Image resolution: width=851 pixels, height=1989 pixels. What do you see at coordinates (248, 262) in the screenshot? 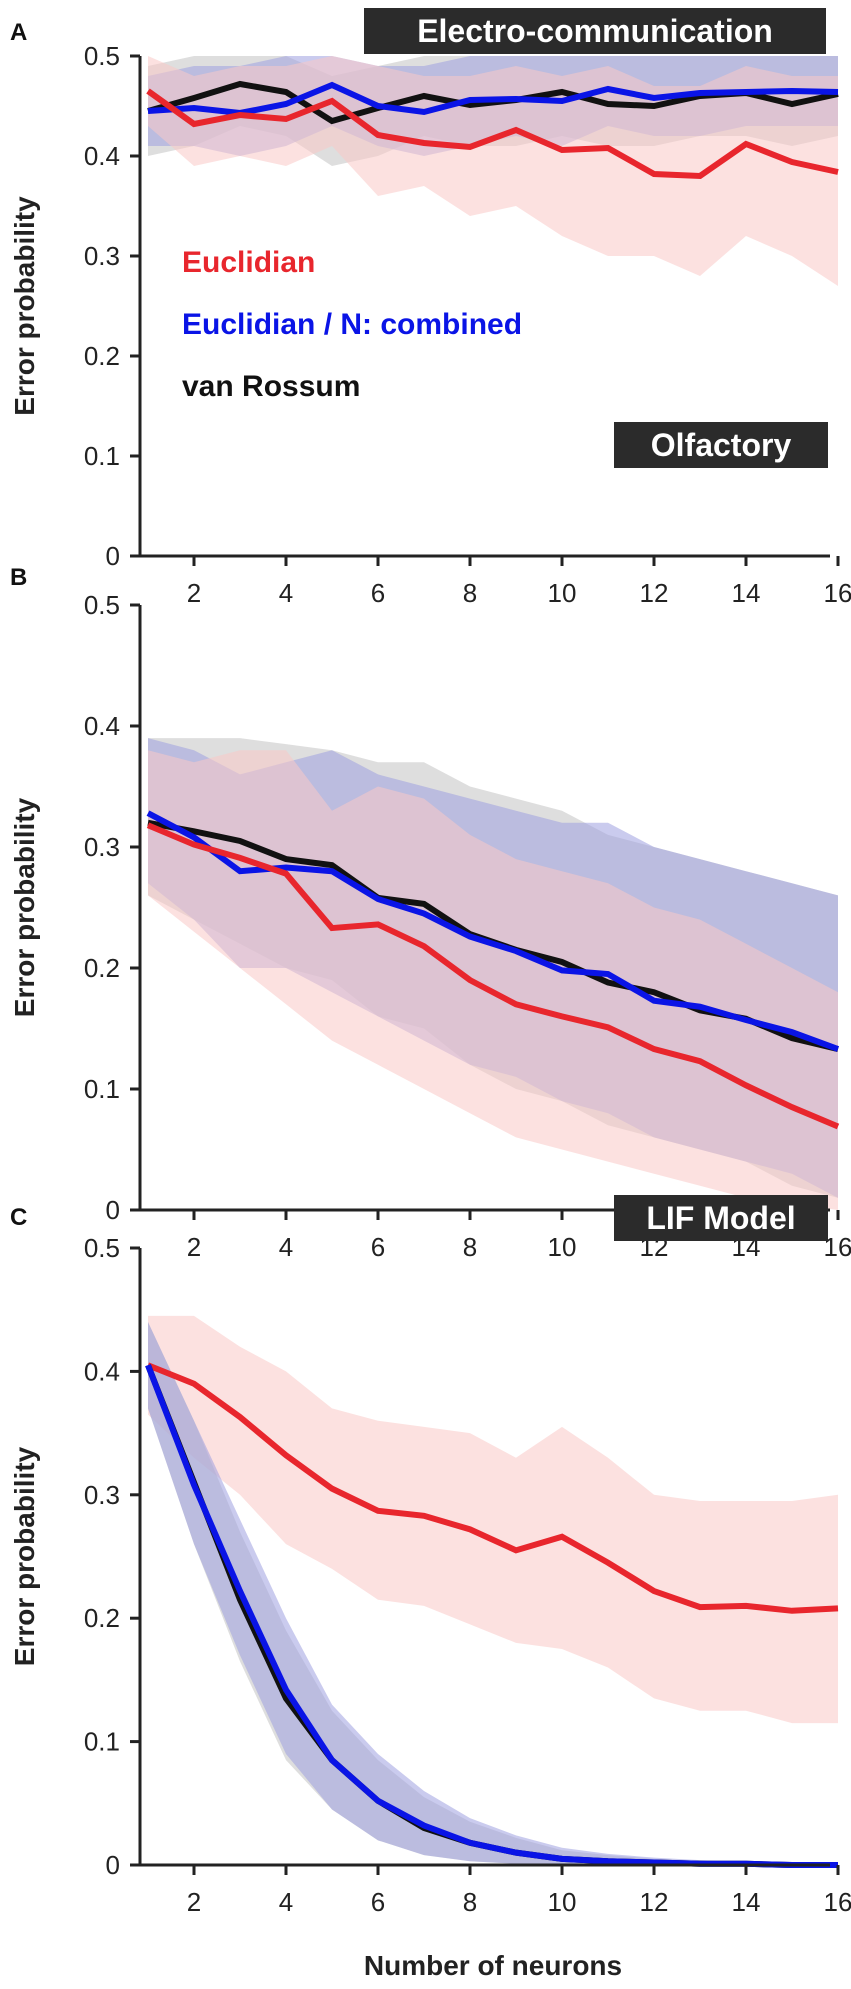
I see `legend-entry-euclidian: Euclidian` at bounding box center [248, 262].